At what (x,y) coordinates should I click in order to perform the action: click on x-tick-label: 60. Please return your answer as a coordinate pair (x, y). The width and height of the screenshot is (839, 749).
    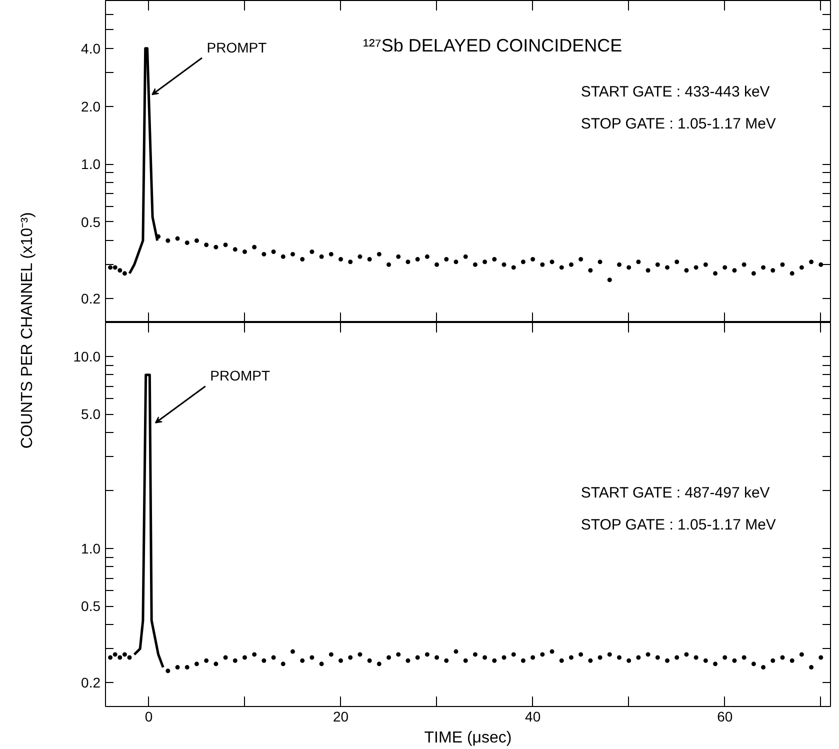
    Looking at the image, I should click on (725, 716).